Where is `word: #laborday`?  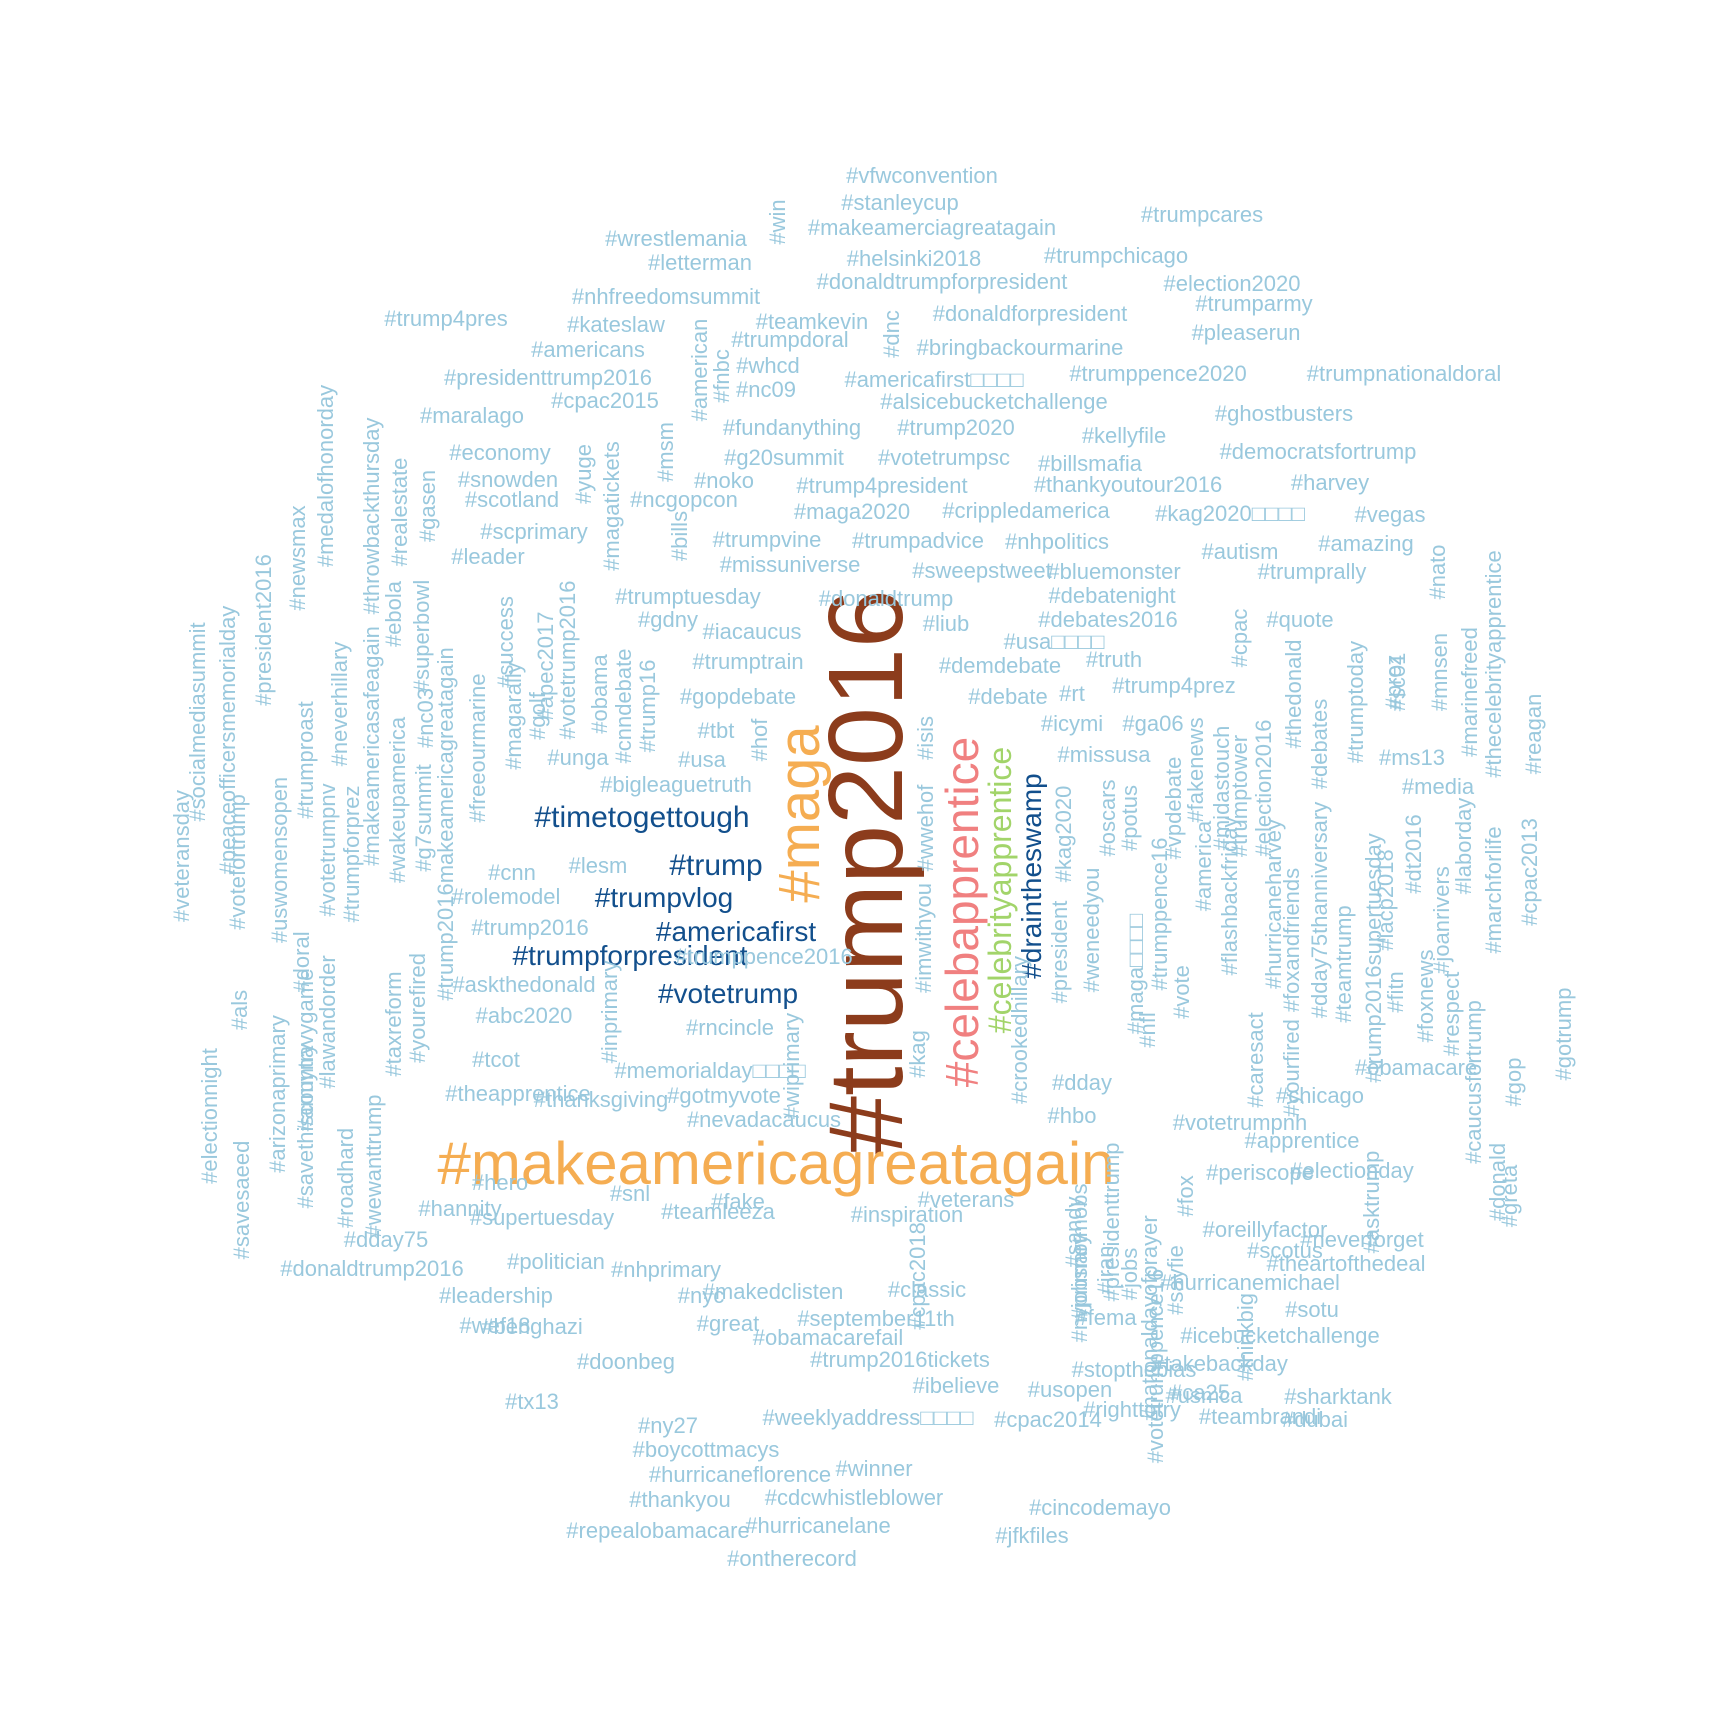
word: #laborday is located at coordinates (1463, 846).